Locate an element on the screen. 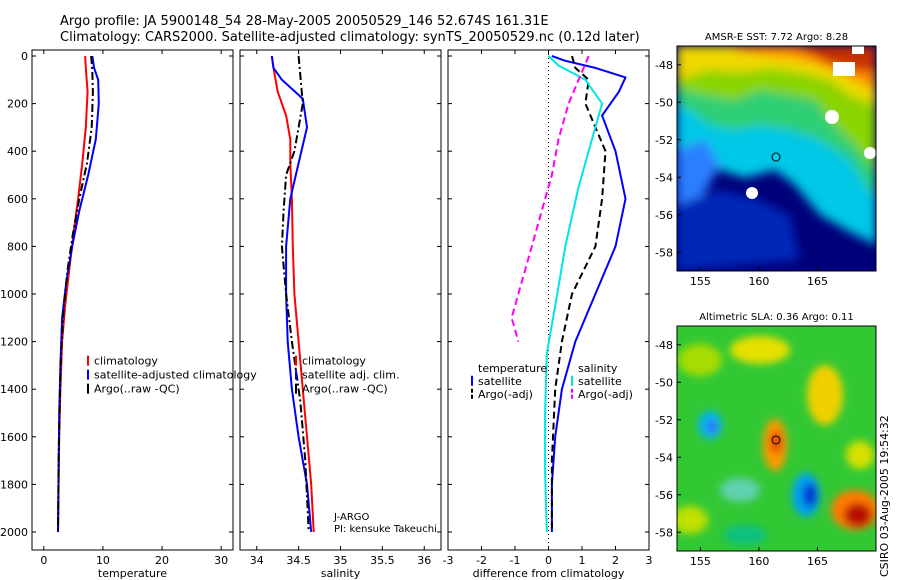 This screenshot has height=580, width=900. series-salinity-satellite is located at coordinates (574, 294).